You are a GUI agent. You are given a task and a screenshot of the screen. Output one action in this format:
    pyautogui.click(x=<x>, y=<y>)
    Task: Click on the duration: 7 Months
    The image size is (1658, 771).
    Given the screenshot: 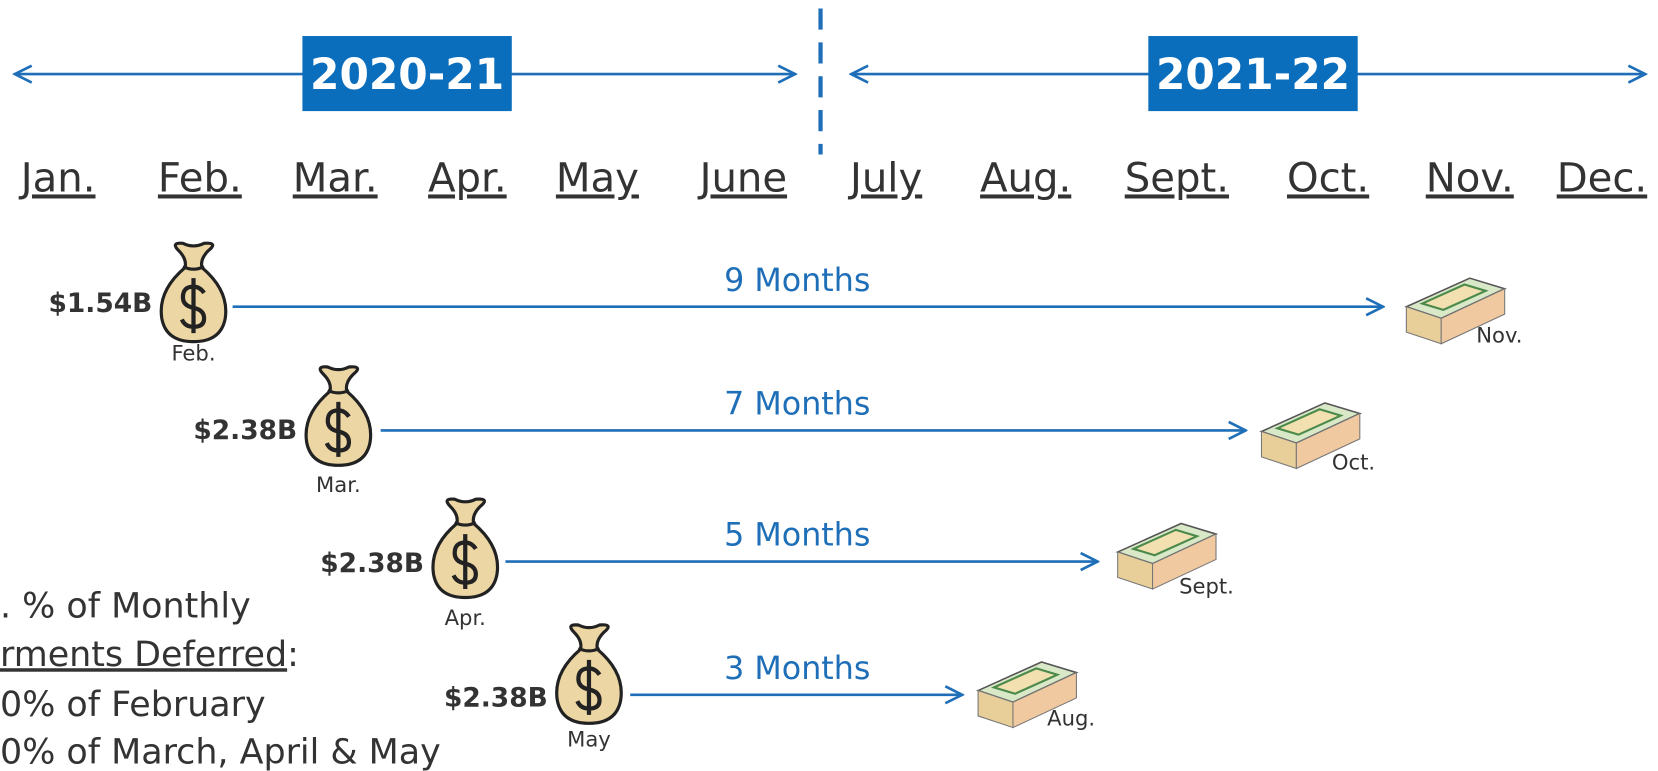 What is the action you would take?
    pyautogui.click(x=797, y=405)
    